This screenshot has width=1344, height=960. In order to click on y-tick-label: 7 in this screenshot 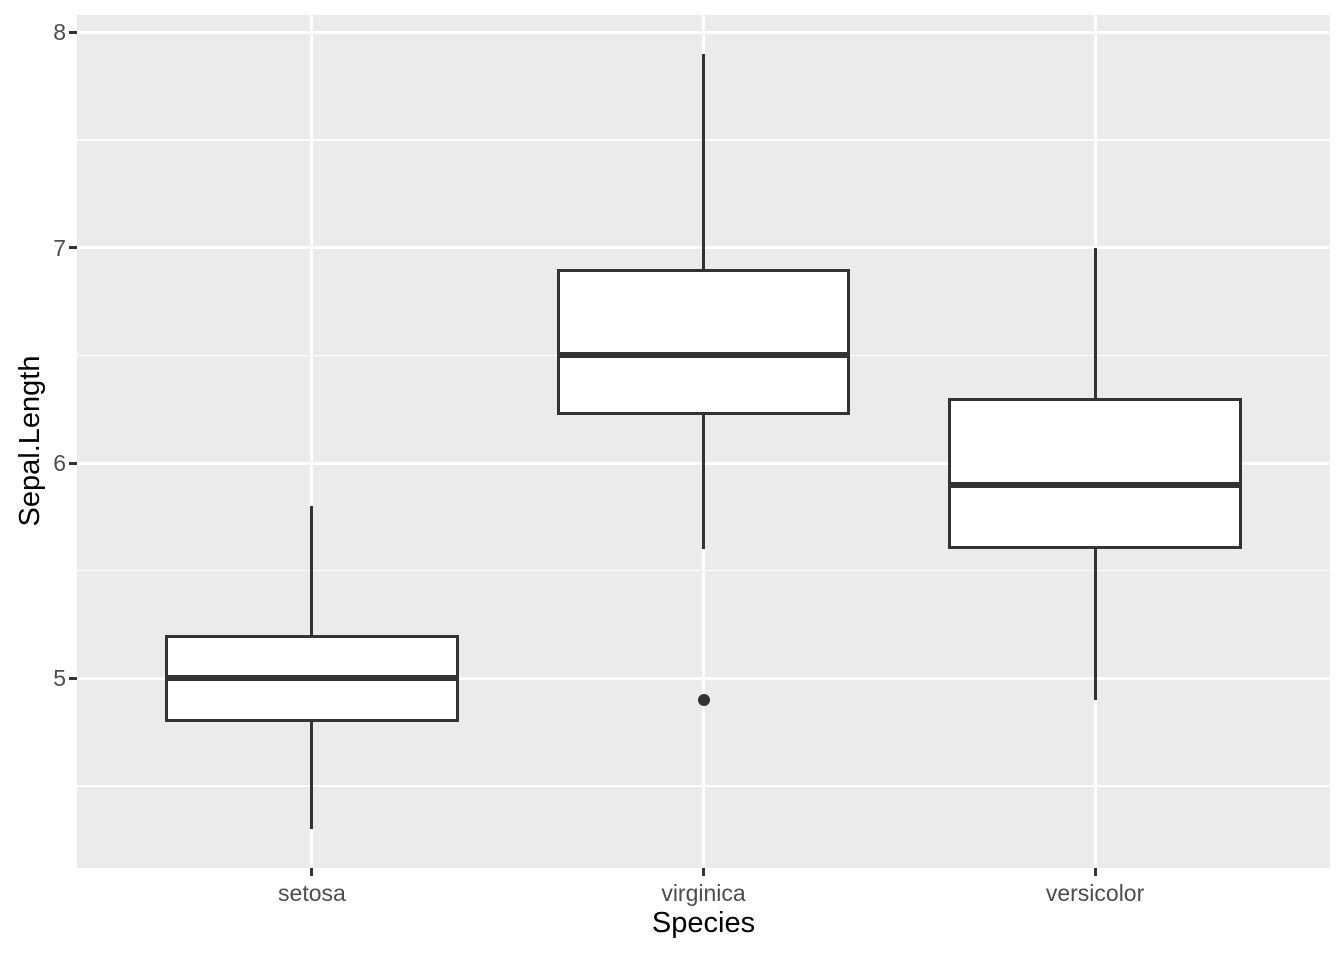, I will do `click(59, 247)`.